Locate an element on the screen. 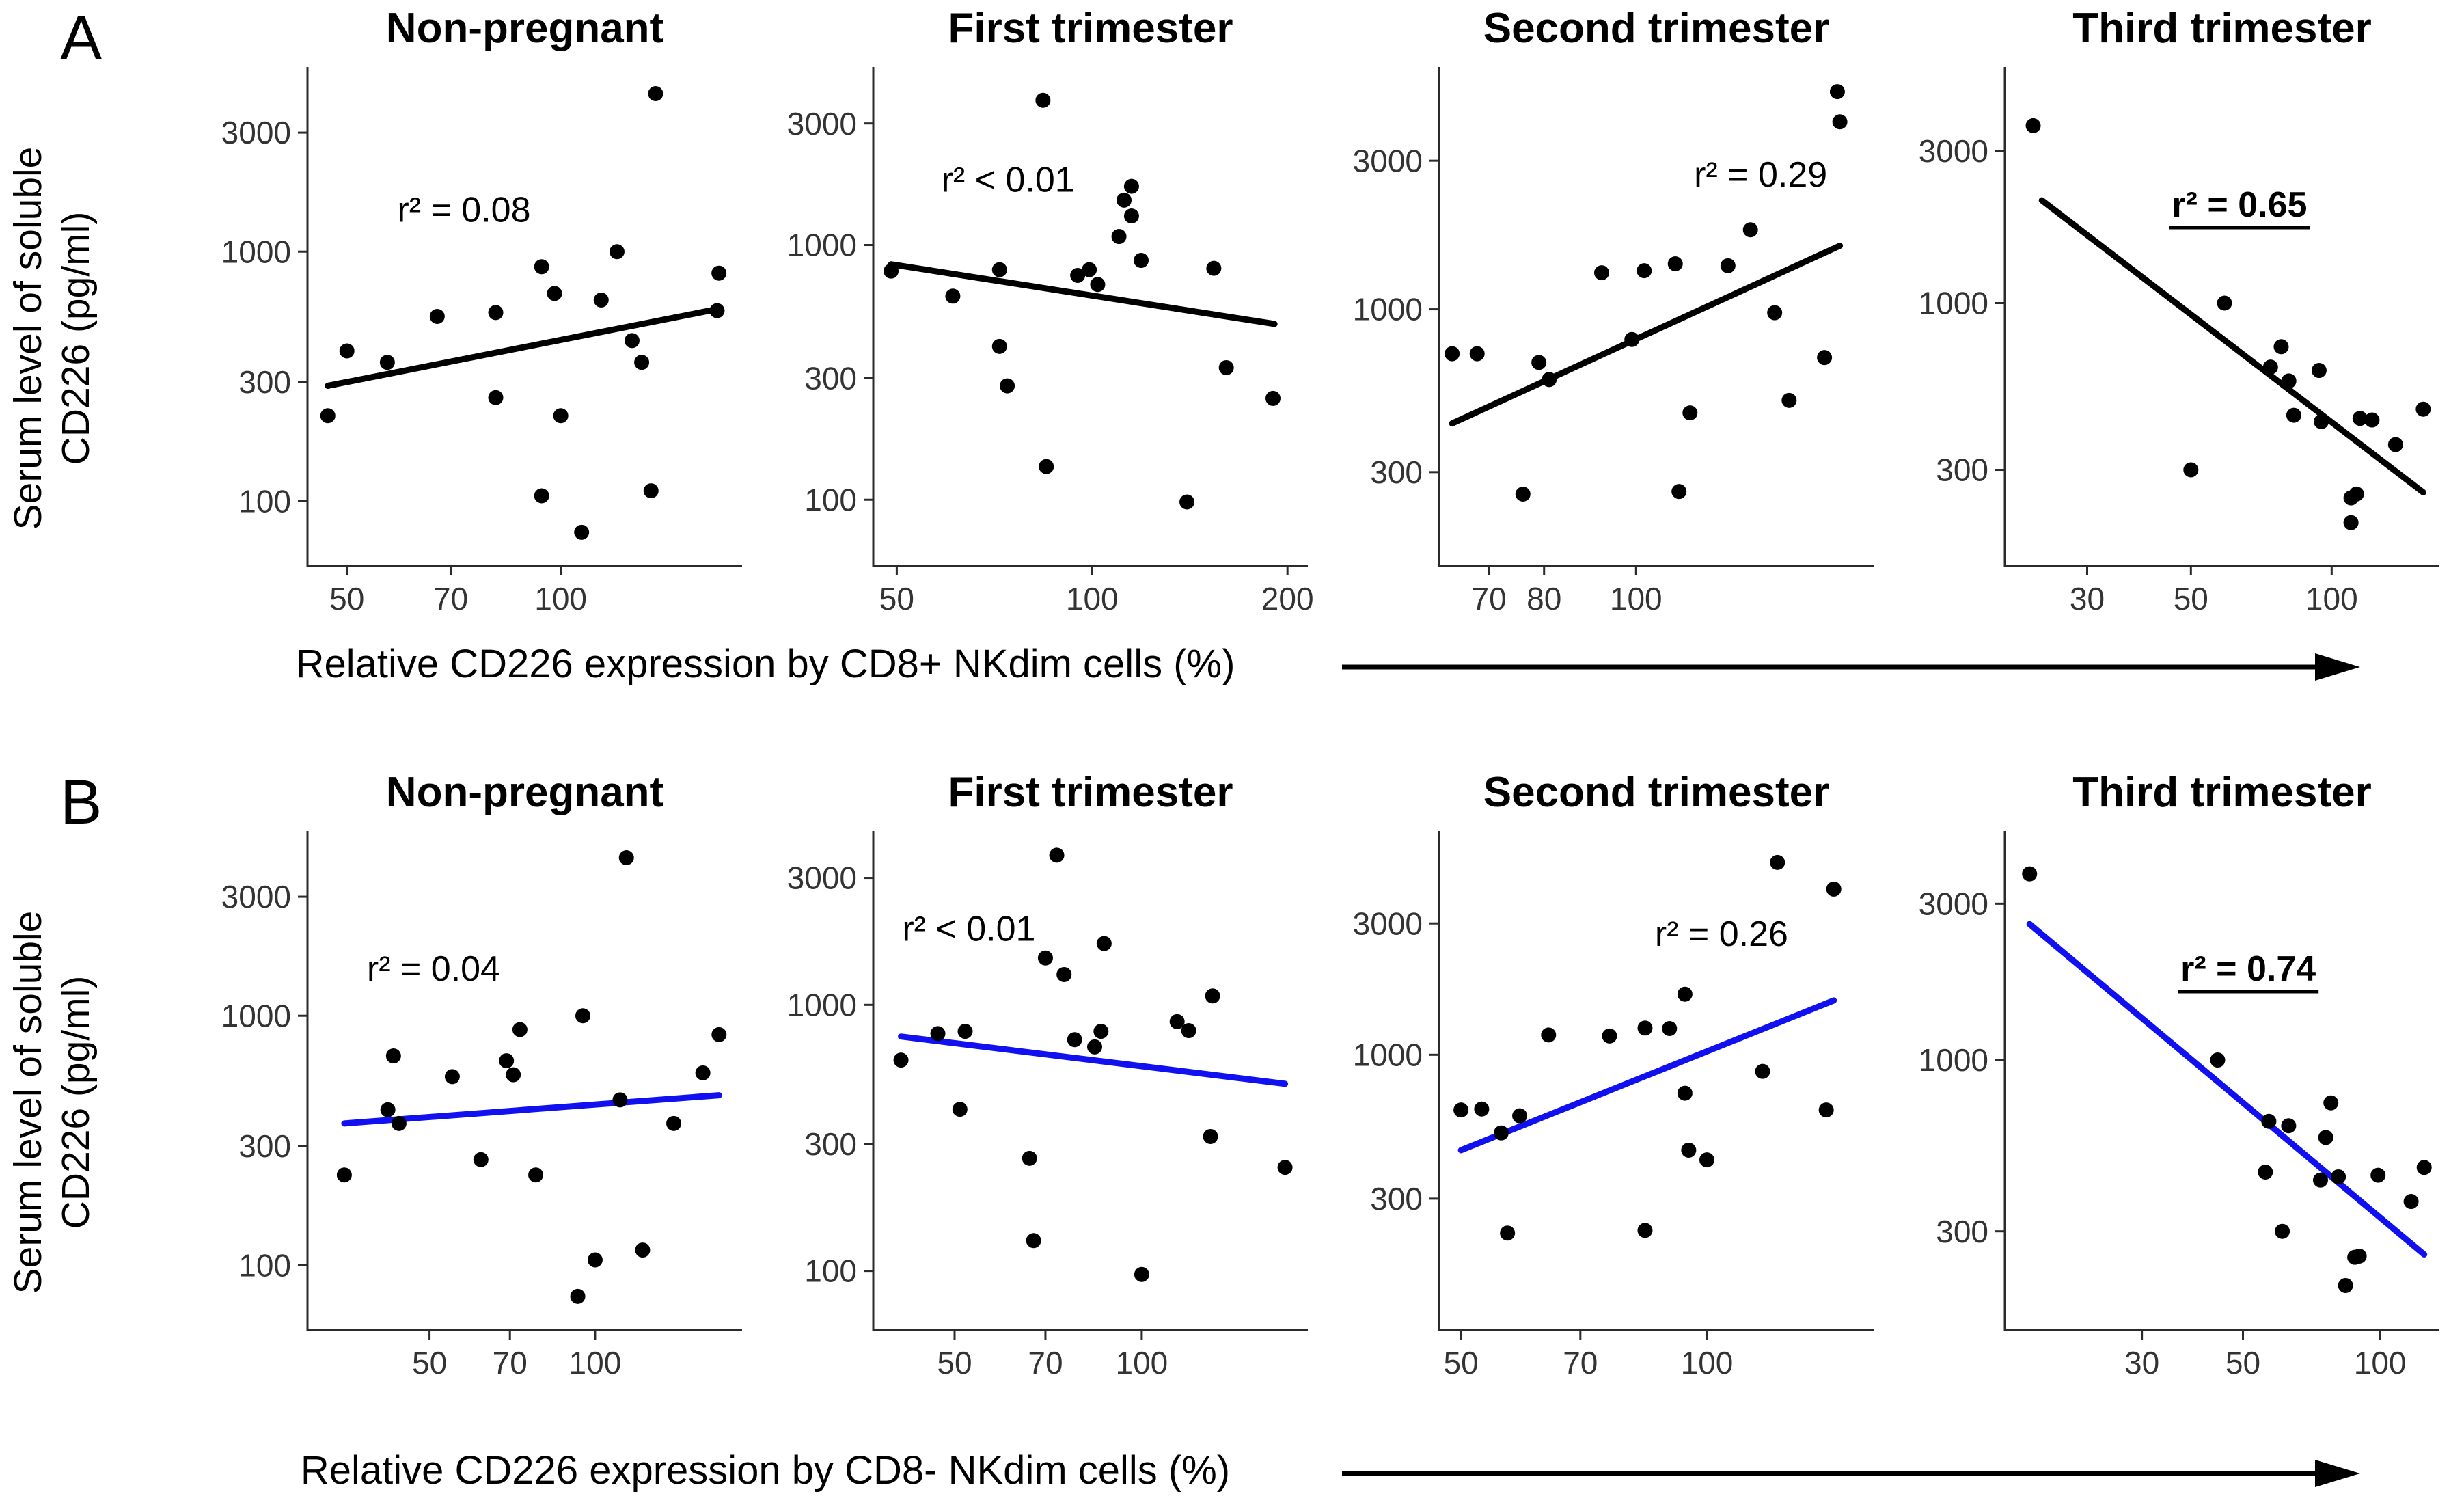 The width and height of the screenshot is (2464, 1509). plot-area-b1: 100 300 1000 3000 50 70 100 r² = 0.04 is located at coordinates (481, 1106).